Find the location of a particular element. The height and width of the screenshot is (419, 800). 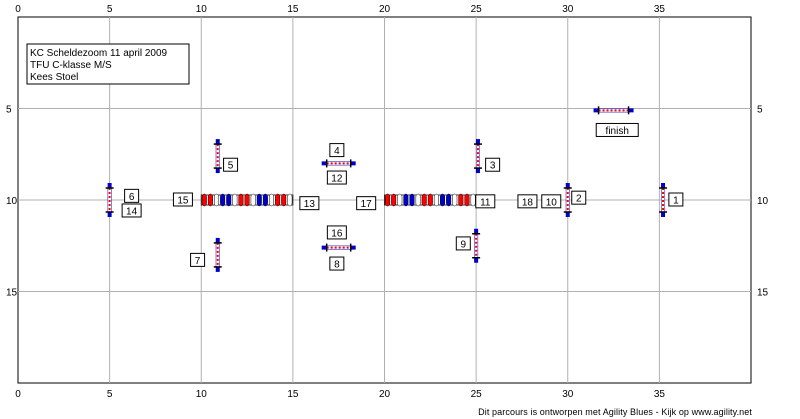

label-text: 14 is located at coordinates (132, 211).